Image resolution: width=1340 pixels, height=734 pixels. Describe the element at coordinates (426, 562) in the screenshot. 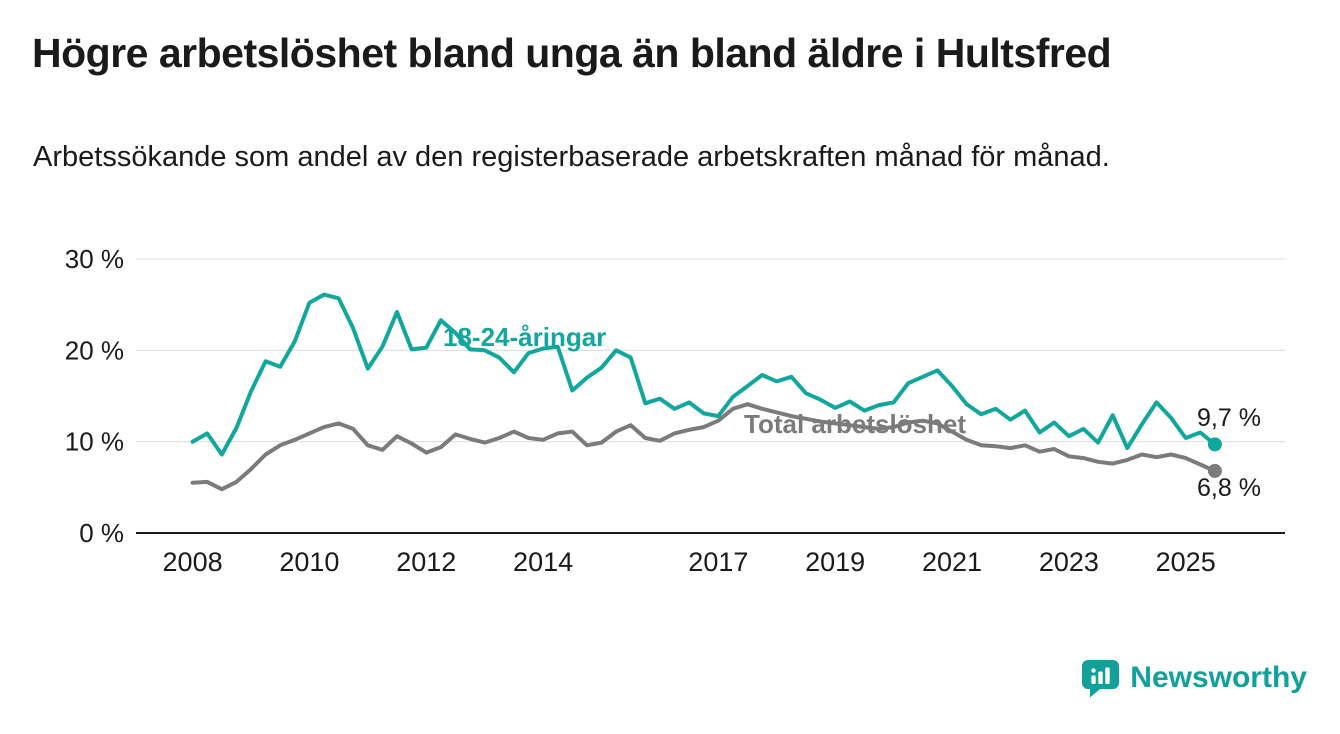

I see `svg-text: 2012` at that location.